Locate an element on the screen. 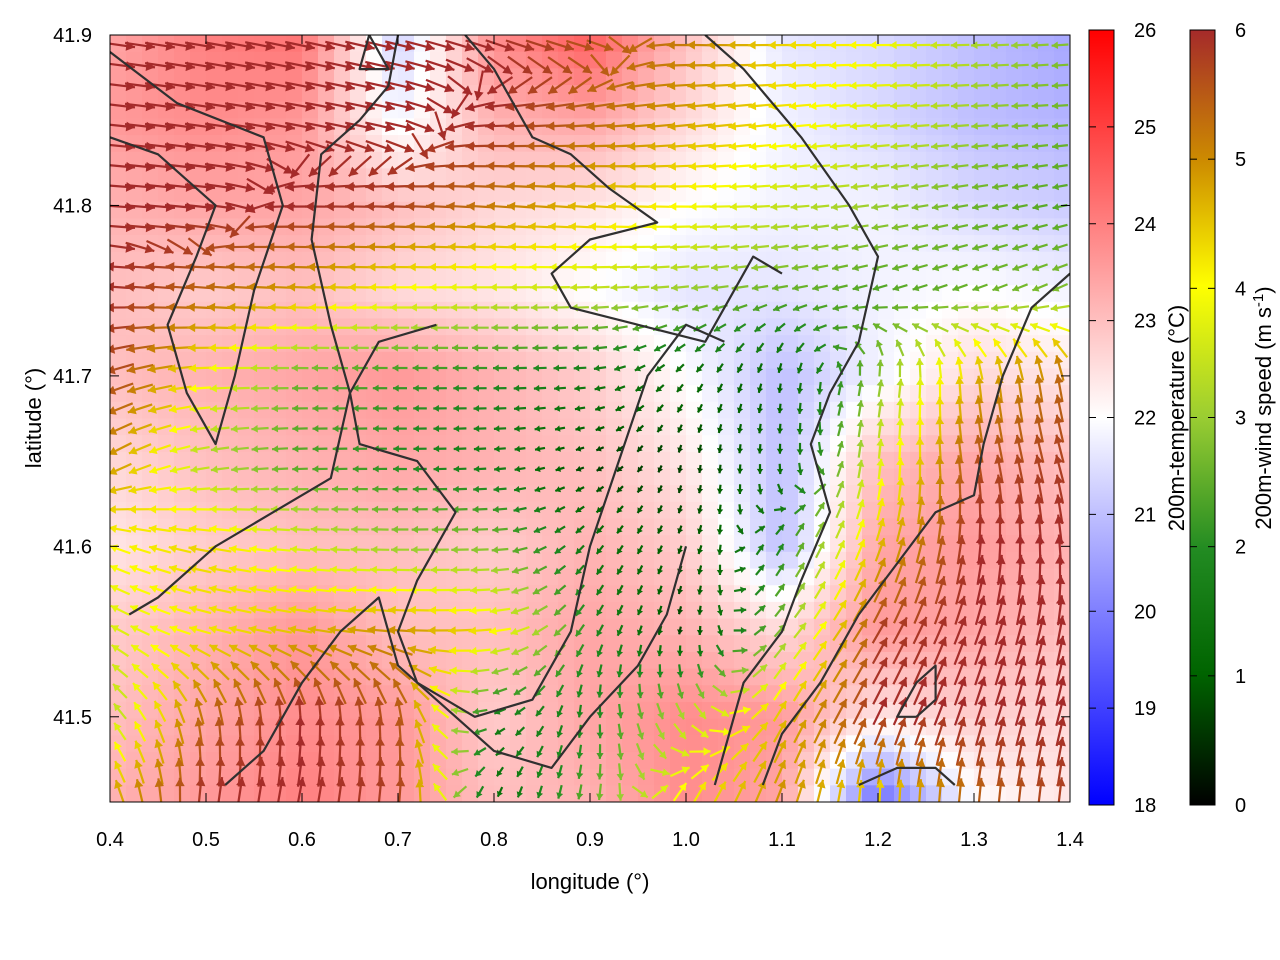  wind-label-main: 200m-wind speed (m s is located at coordinates (1263, 418).